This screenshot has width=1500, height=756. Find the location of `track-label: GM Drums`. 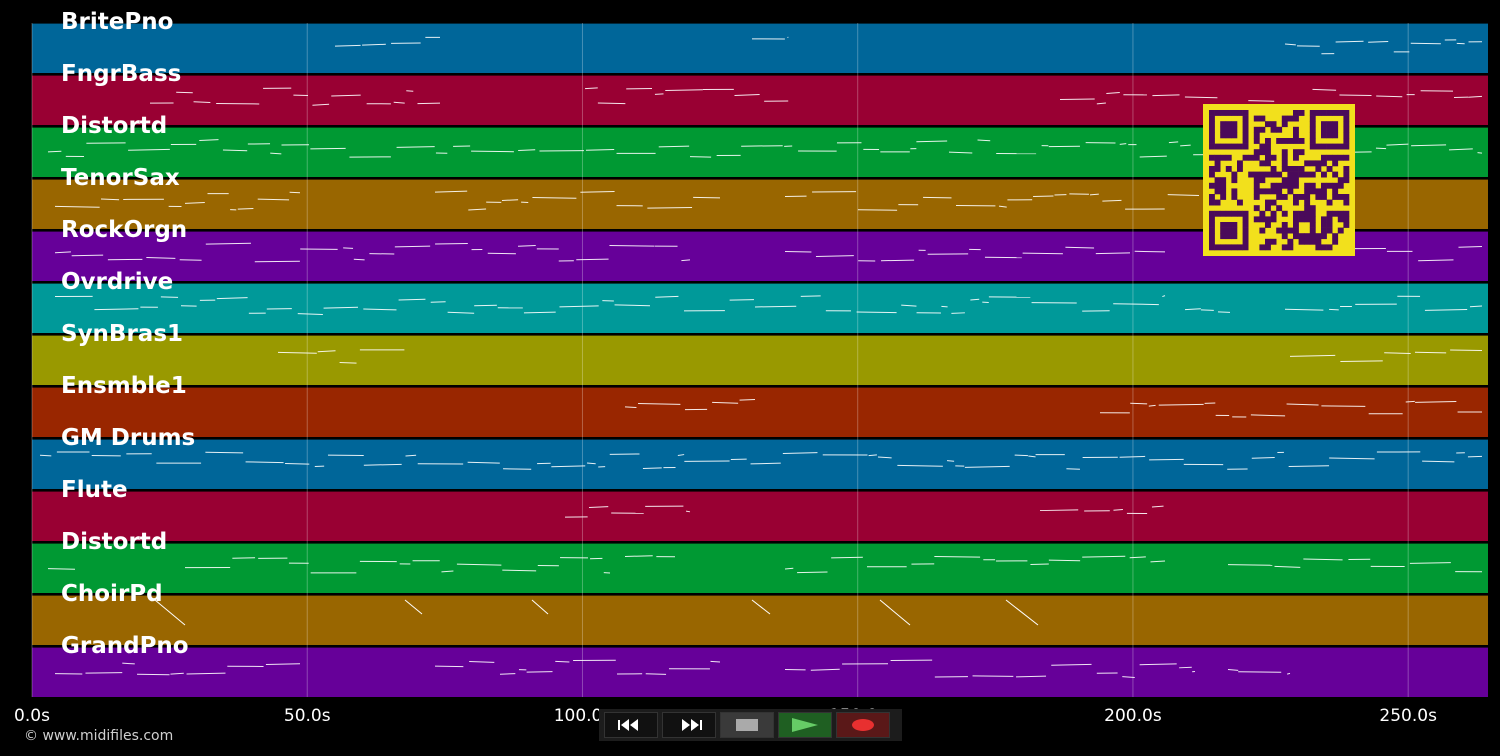

track-label: GM Drums is located at coordinates (128, 438).